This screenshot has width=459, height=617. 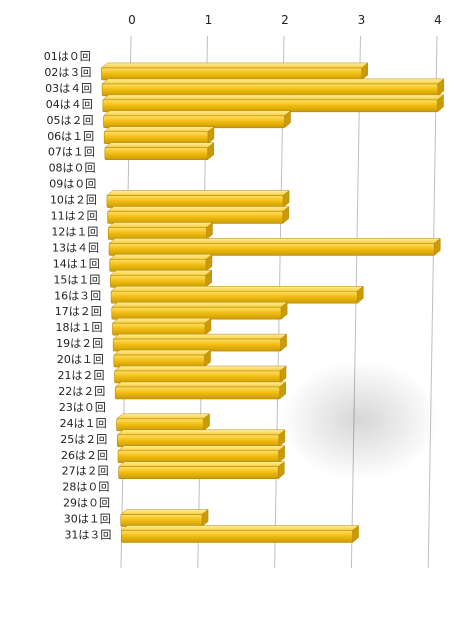 What do you see at coordinates (83, 423) in the screenshot?
I see `category-label: 24は１回` at bounding box center [83, 423].